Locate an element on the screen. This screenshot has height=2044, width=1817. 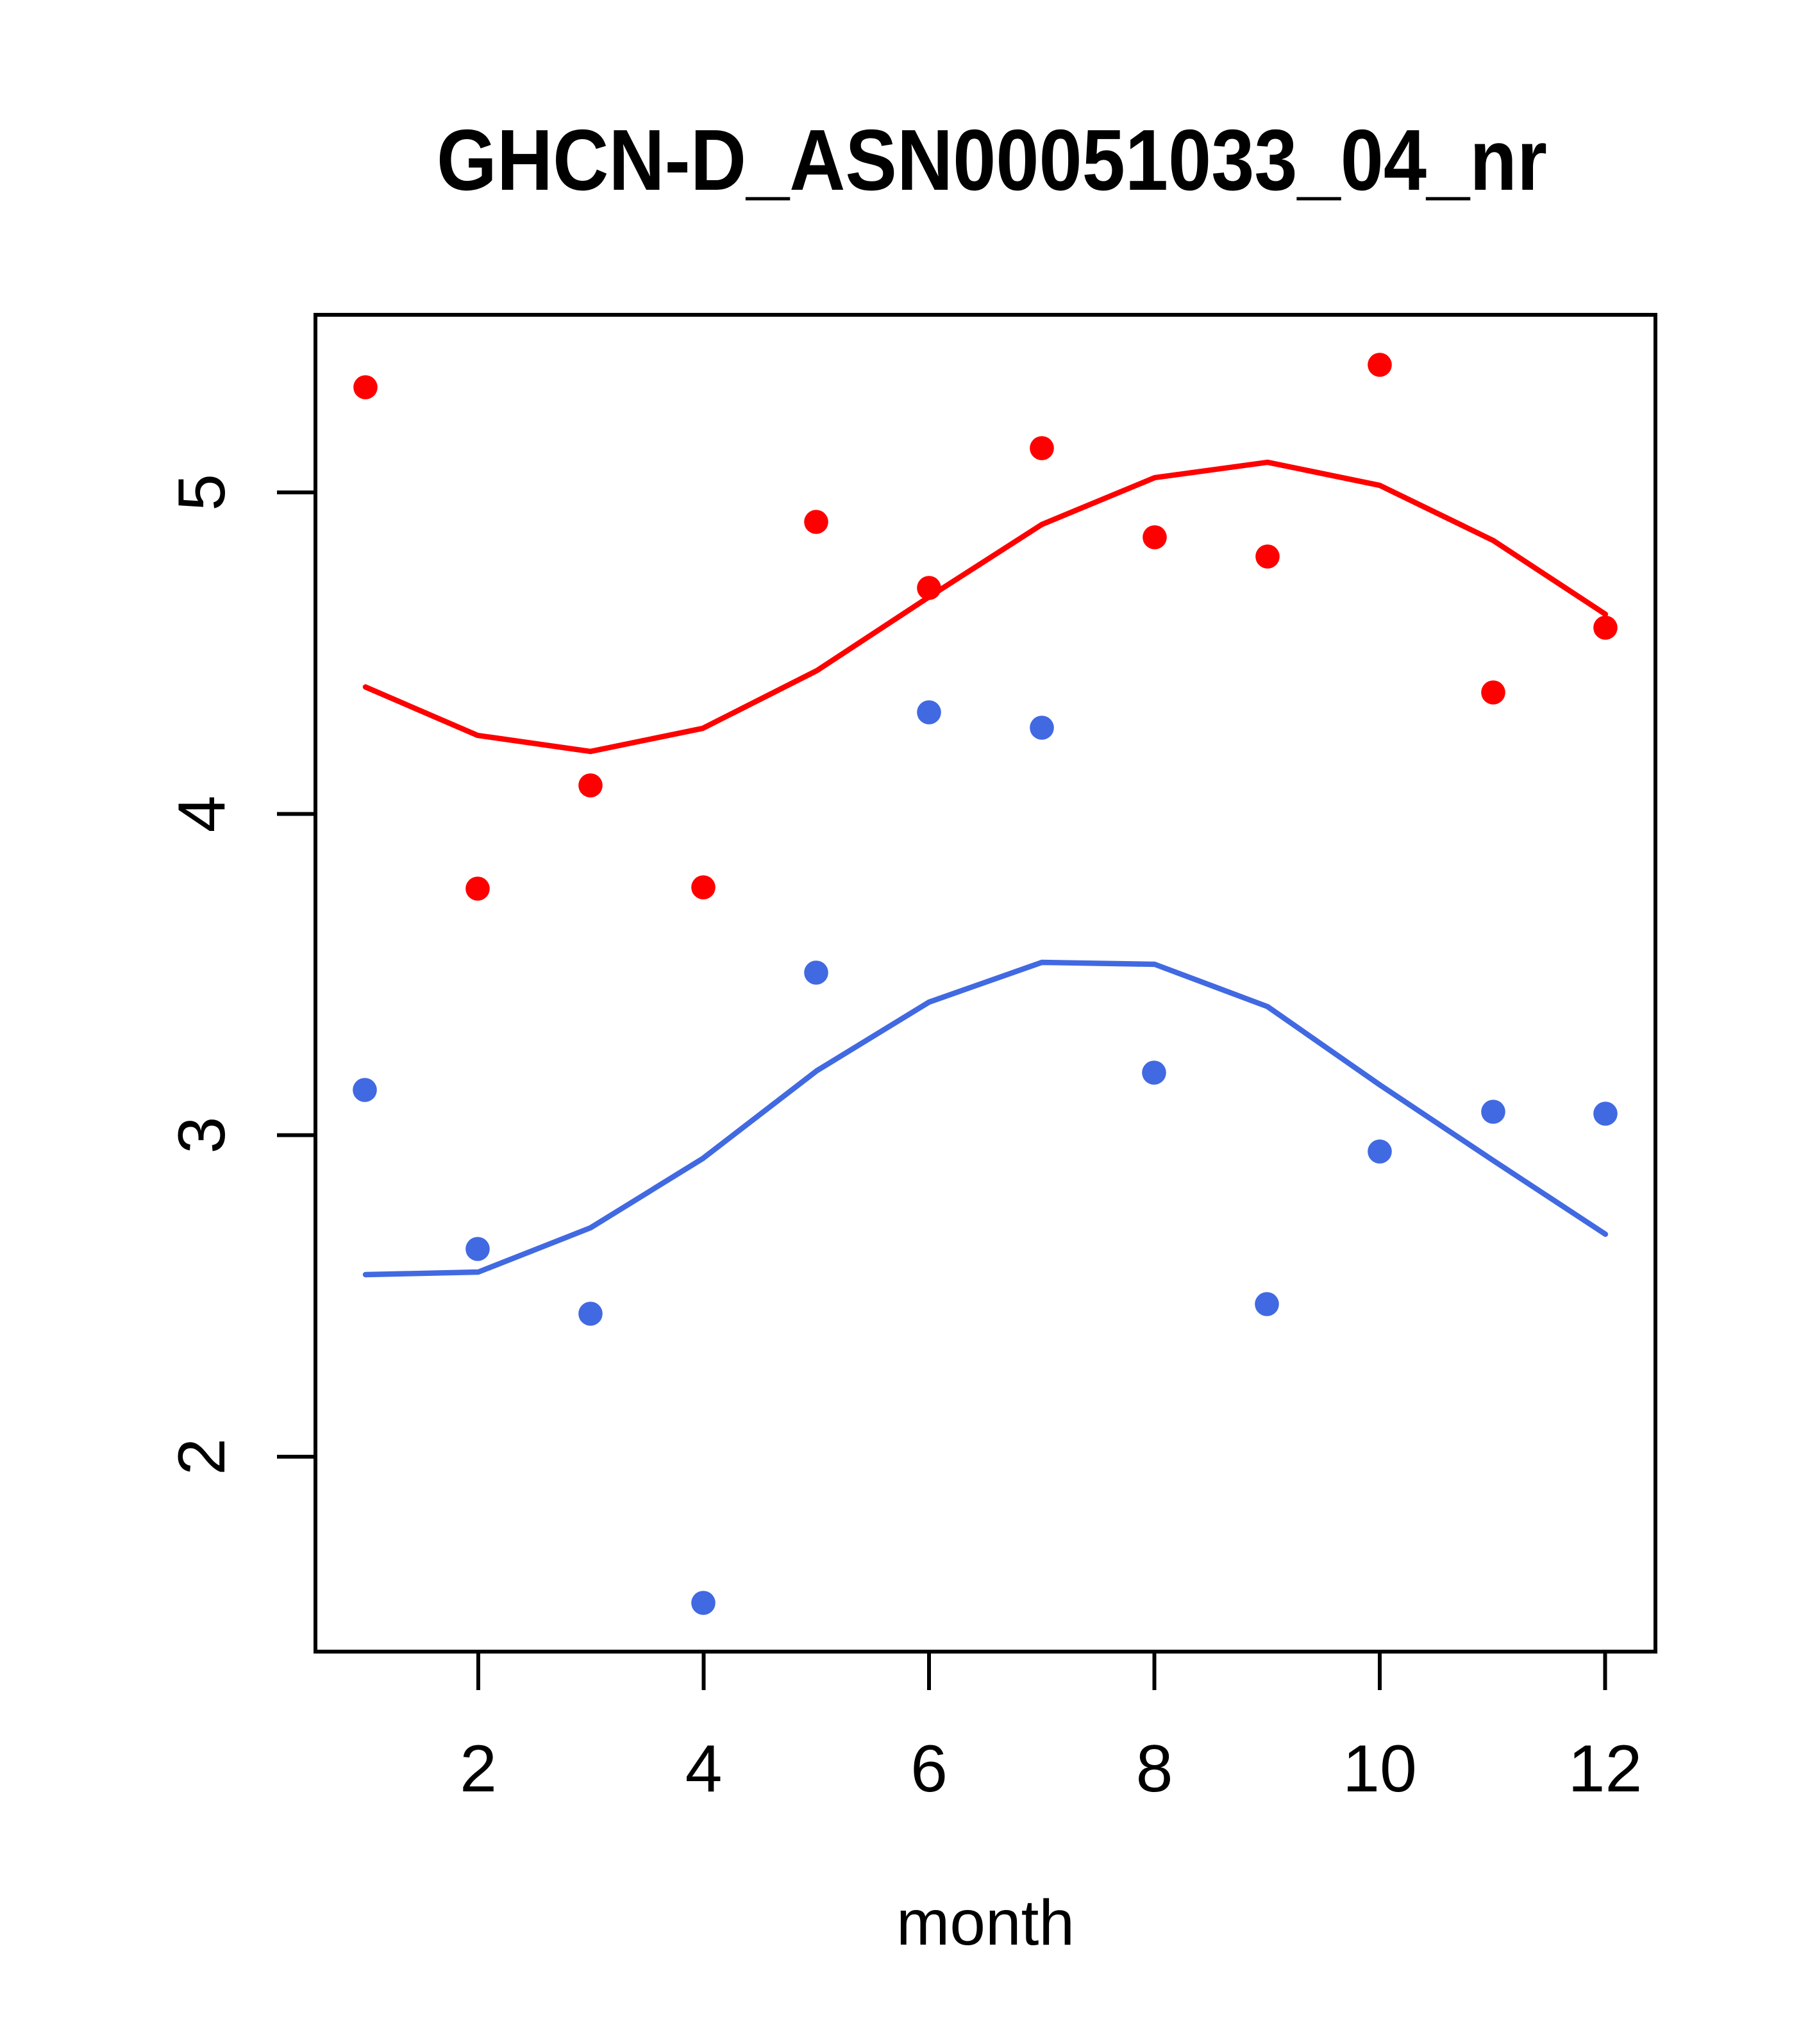
svg-text: month is located at coordinates (986, 1923).